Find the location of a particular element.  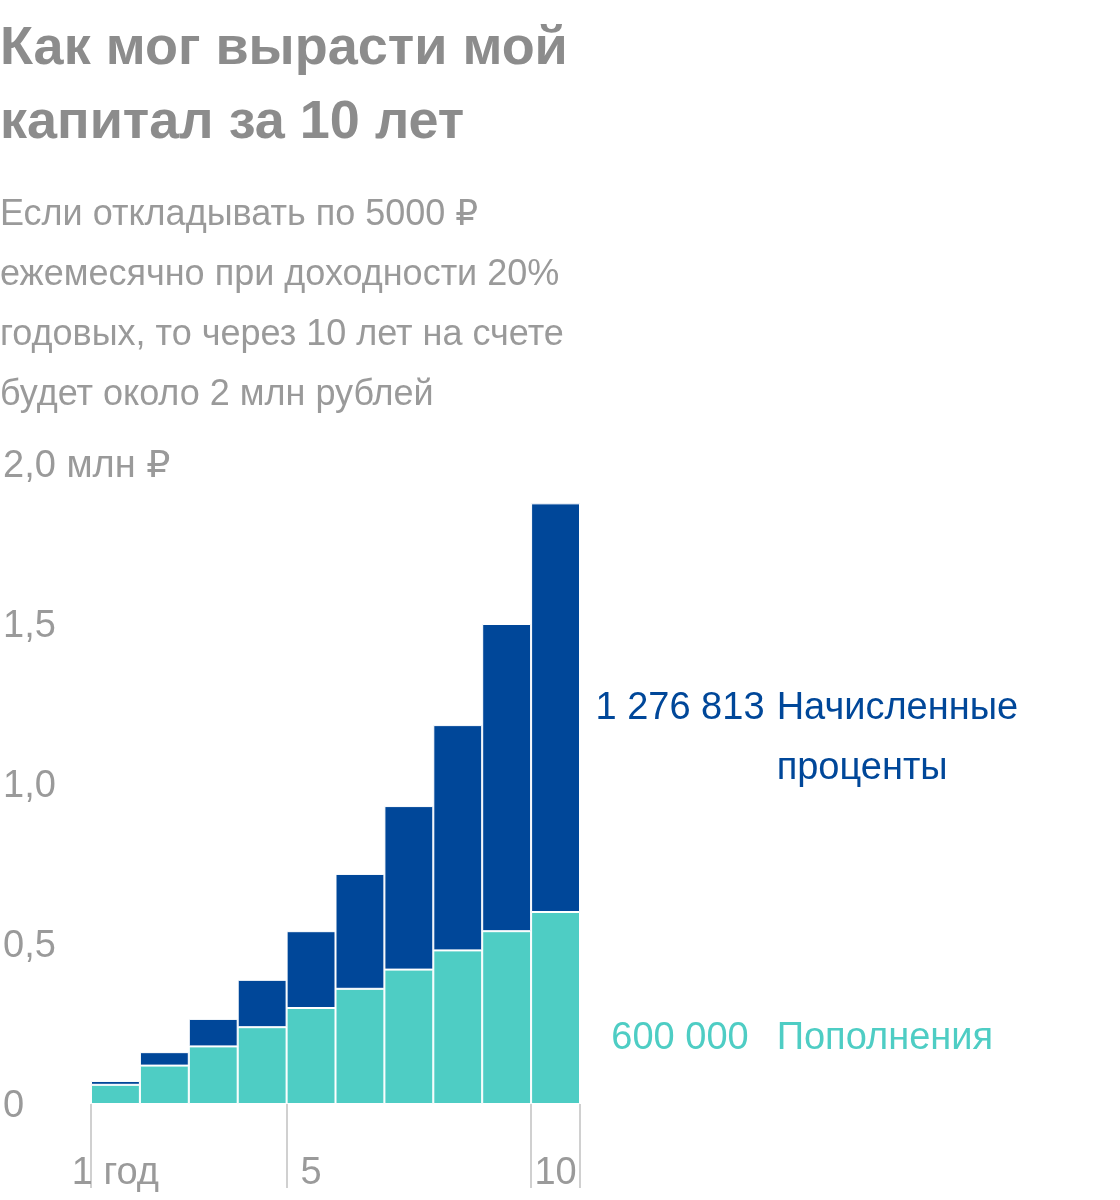

x-tick-label: 1 год is located at coordinates (115, 1171).